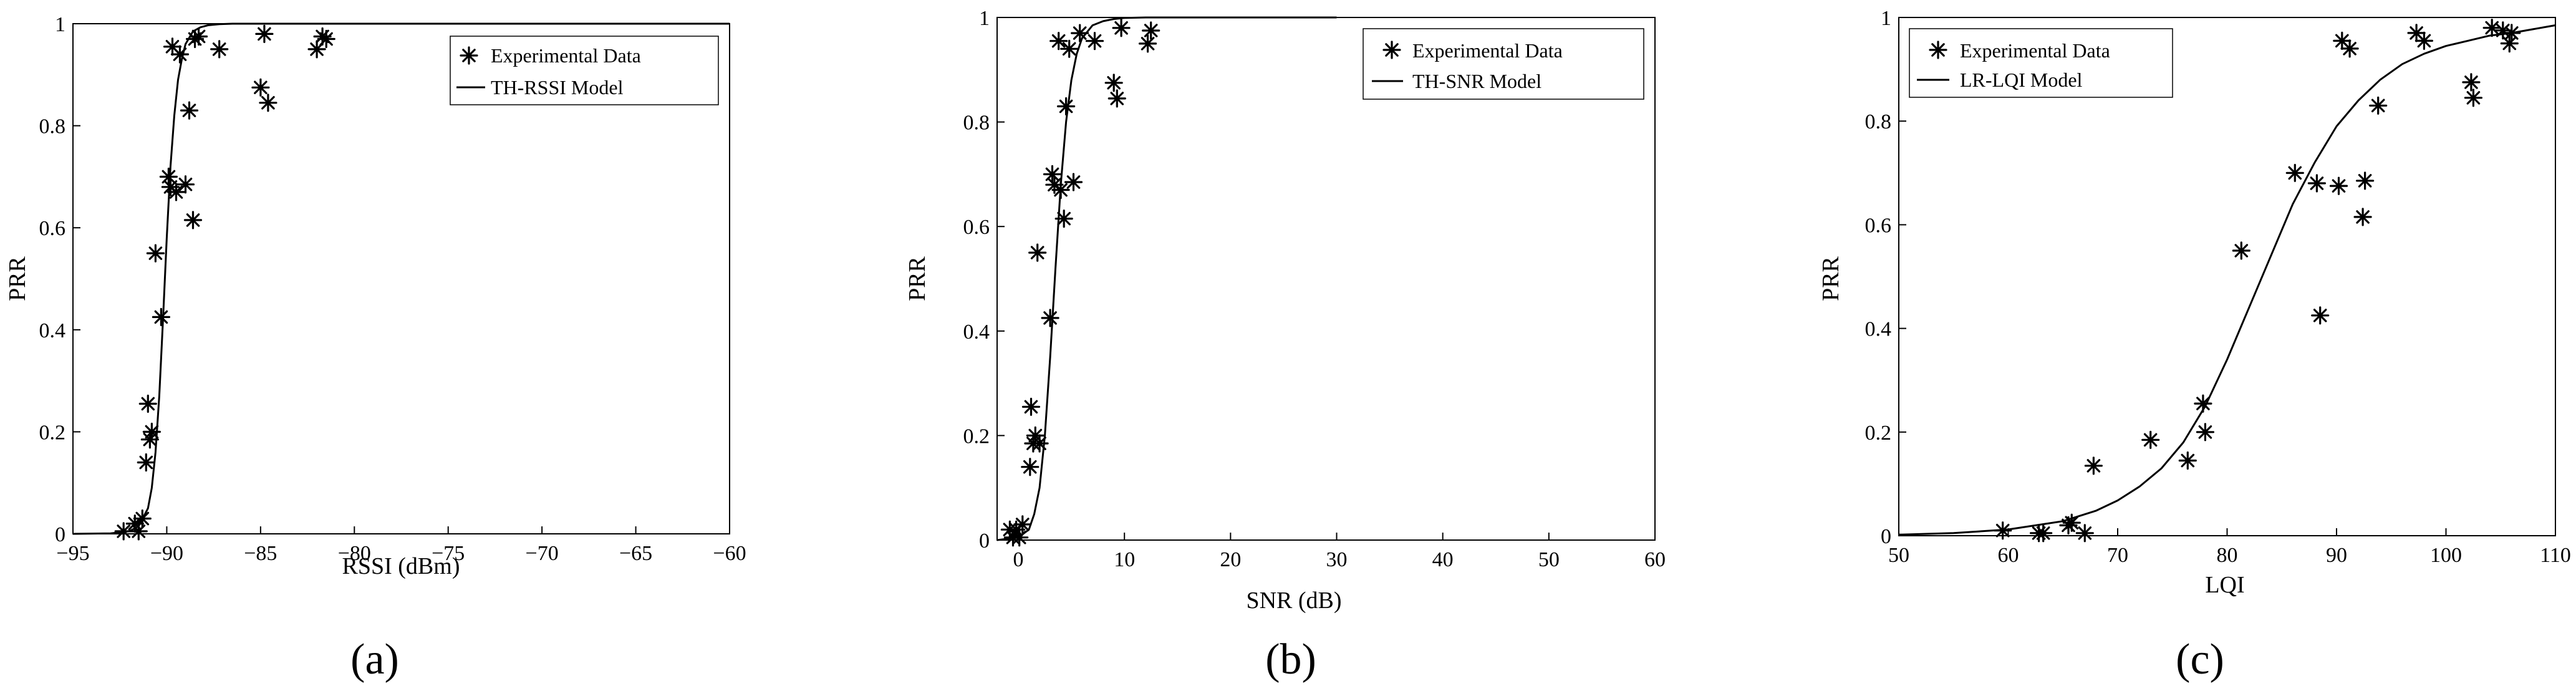 This screenshot has width=2576, height=691. Describe the element at coordinates (635, 553) in the screenshot. I see `x-tick-label: −65` at that location.